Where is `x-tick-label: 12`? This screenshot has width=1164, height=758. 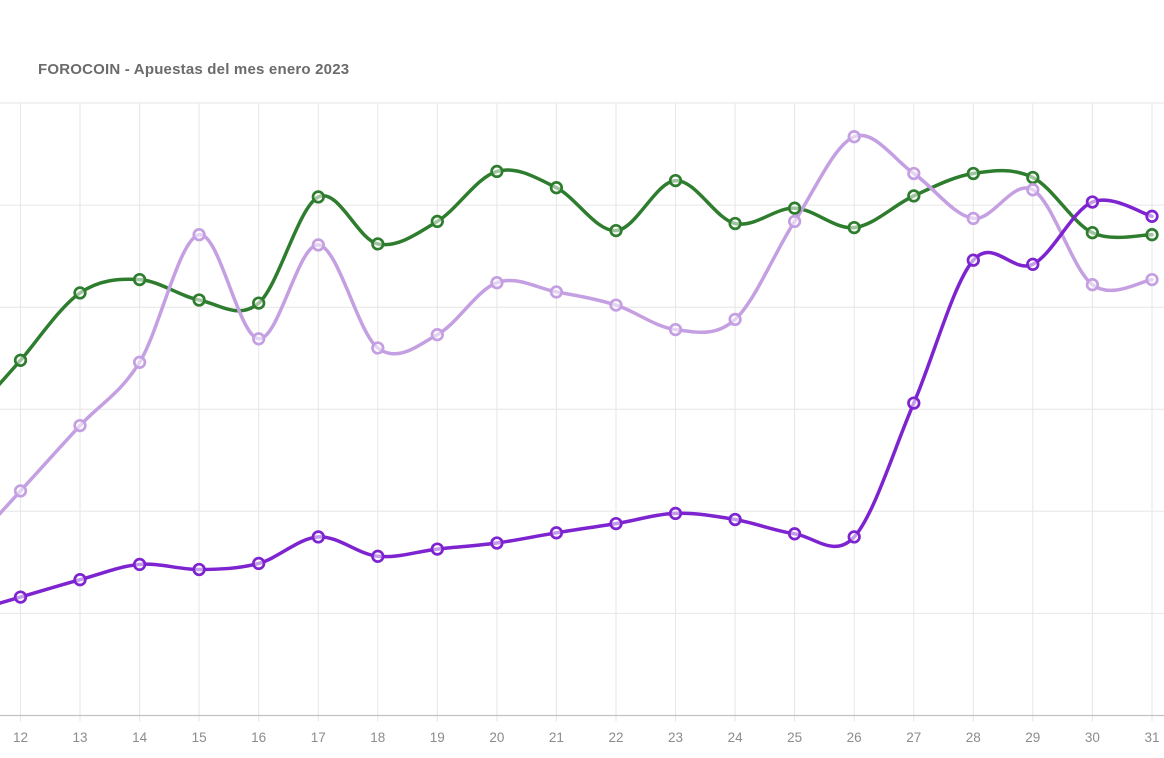 x-tick-label: 12 is located at coordinates (20, 737).